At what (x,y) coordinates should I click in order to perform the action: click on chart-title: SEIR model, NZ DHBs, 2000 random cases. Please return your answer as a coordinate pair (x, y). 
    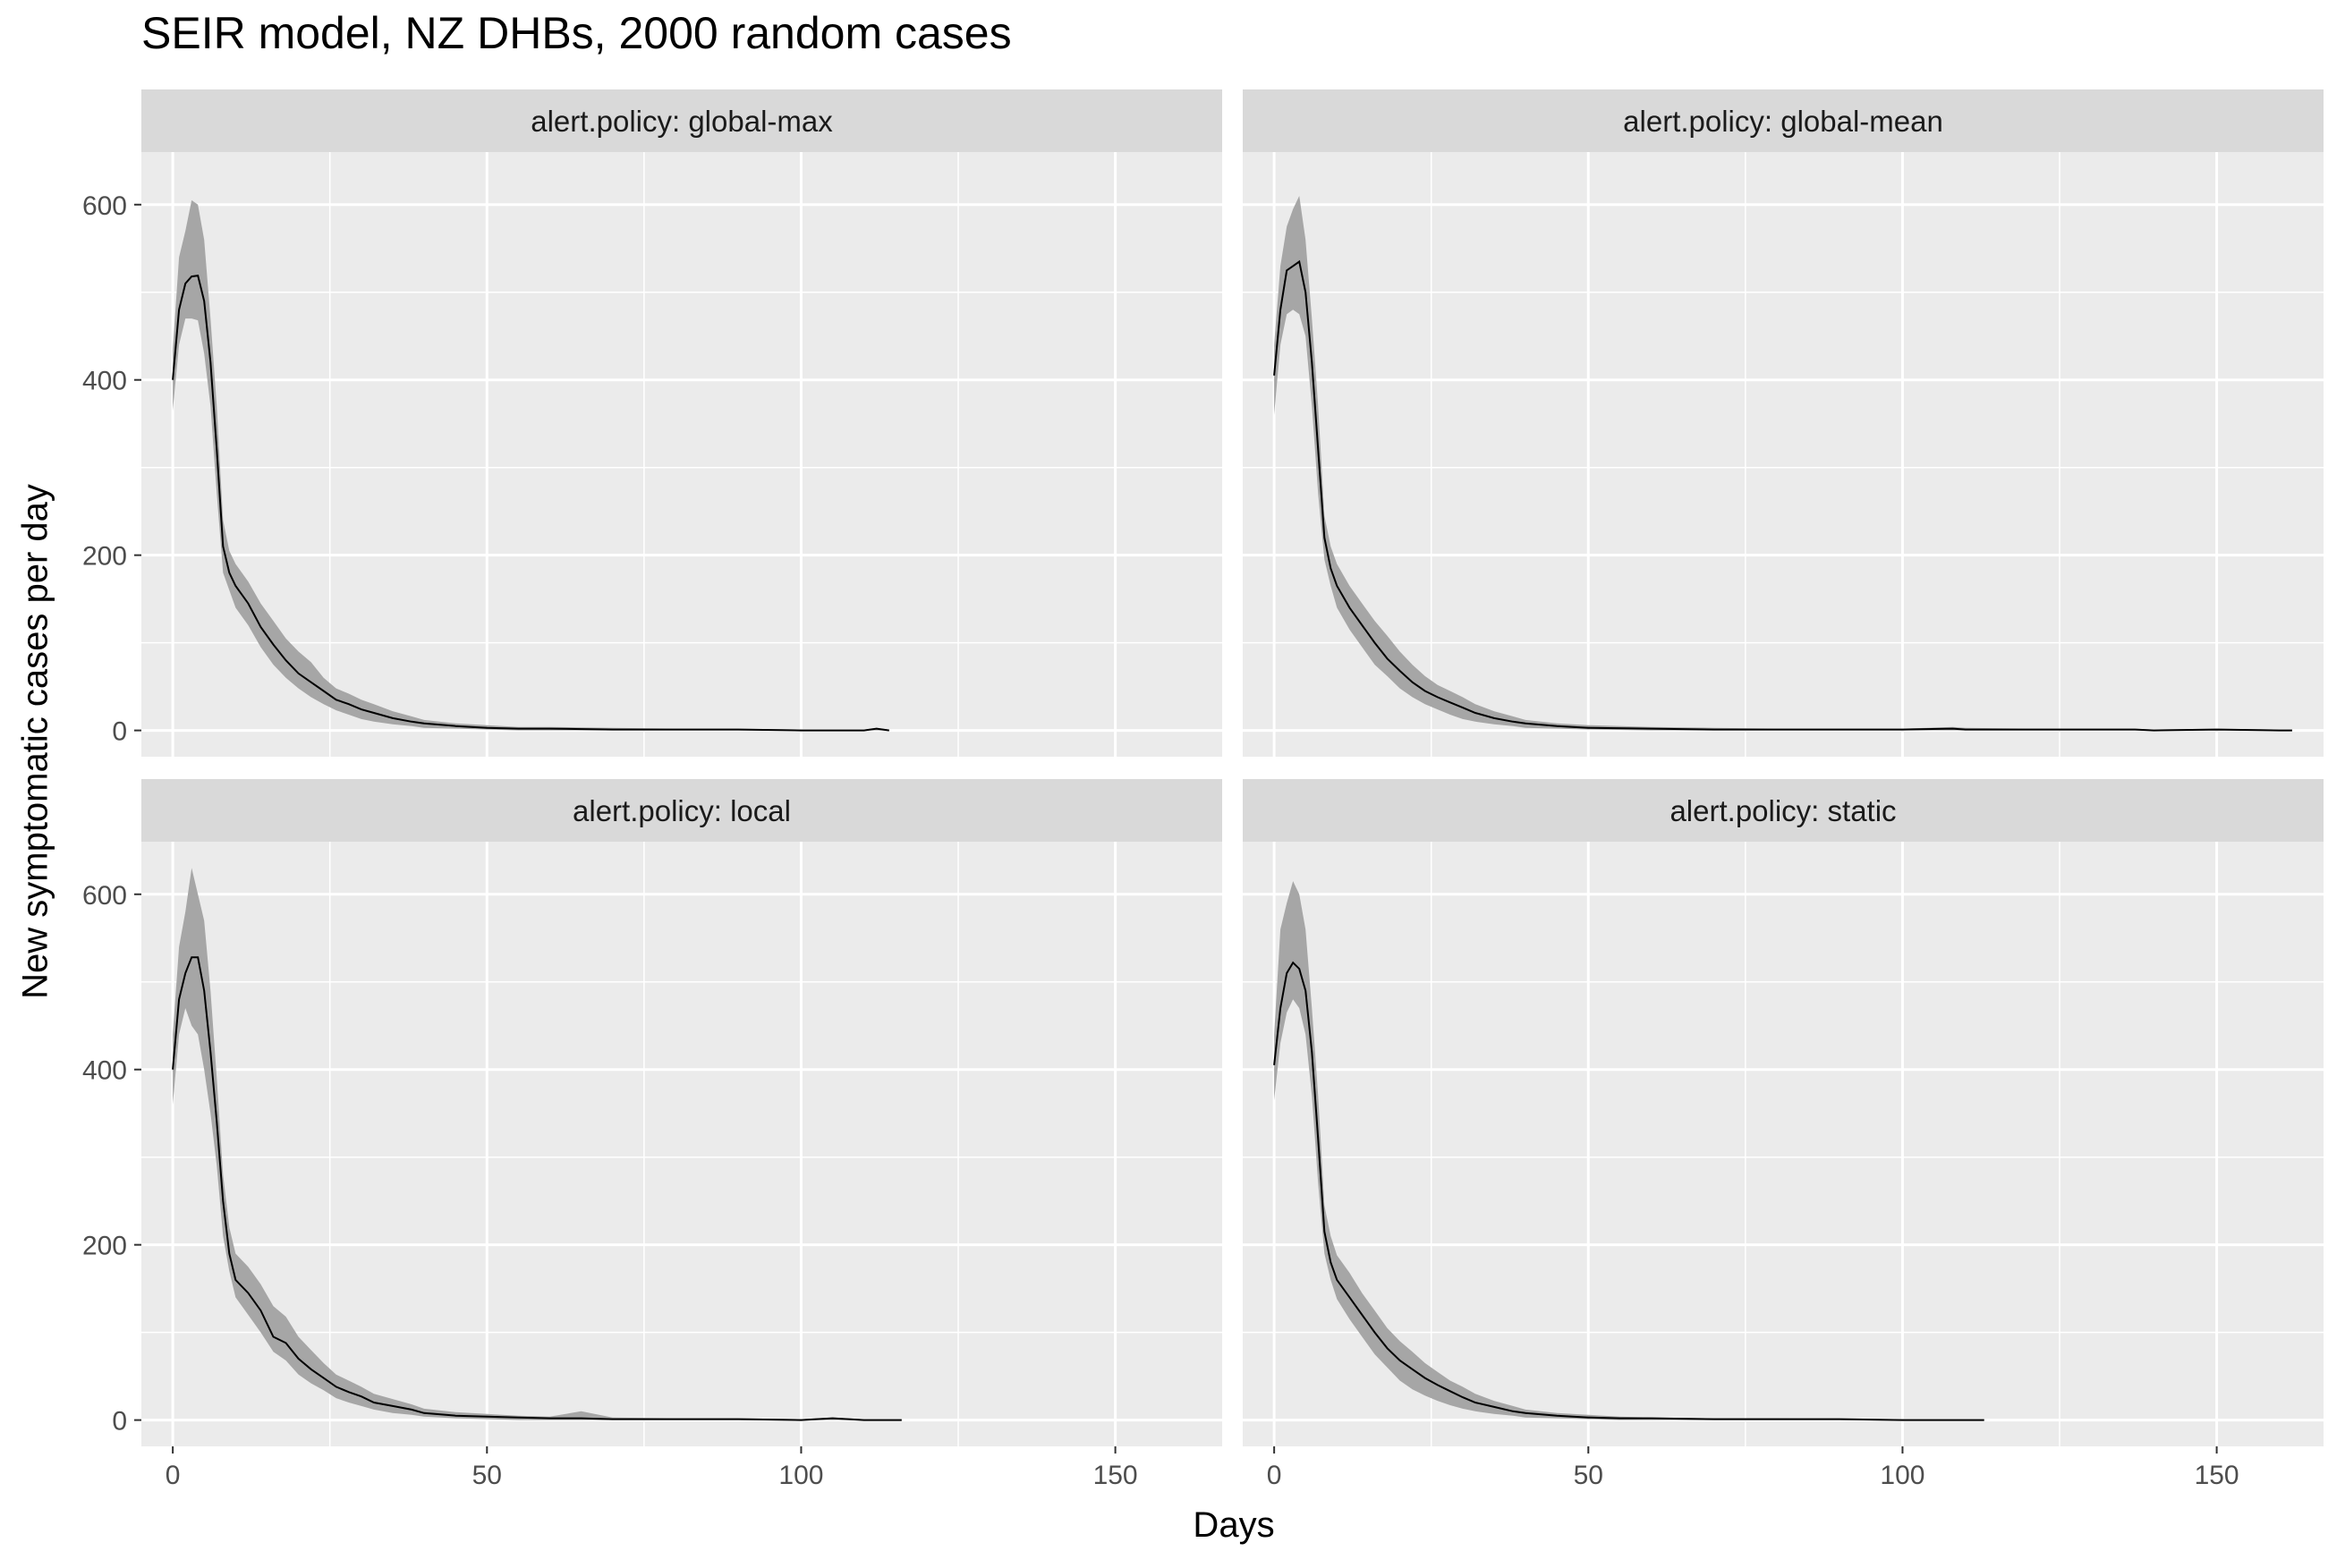
    Looking at the image, I should click on (576, 33).